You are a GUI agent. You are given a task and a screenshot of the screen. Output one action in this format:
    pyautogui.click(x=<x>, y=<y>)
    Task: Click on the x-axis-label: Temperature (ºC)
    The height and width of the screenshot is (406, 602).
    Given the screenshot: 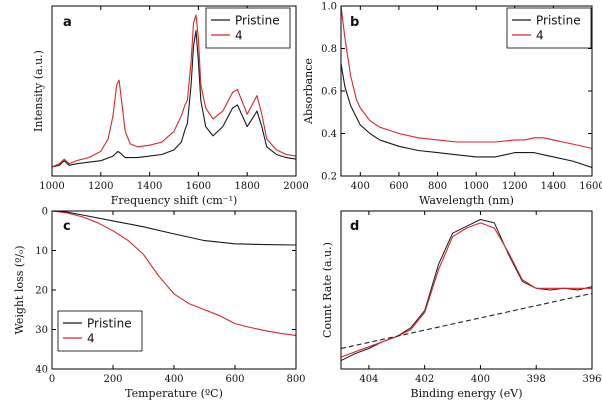 What is the action you would take?
    pyautogui.click(x=174, y=393)
    